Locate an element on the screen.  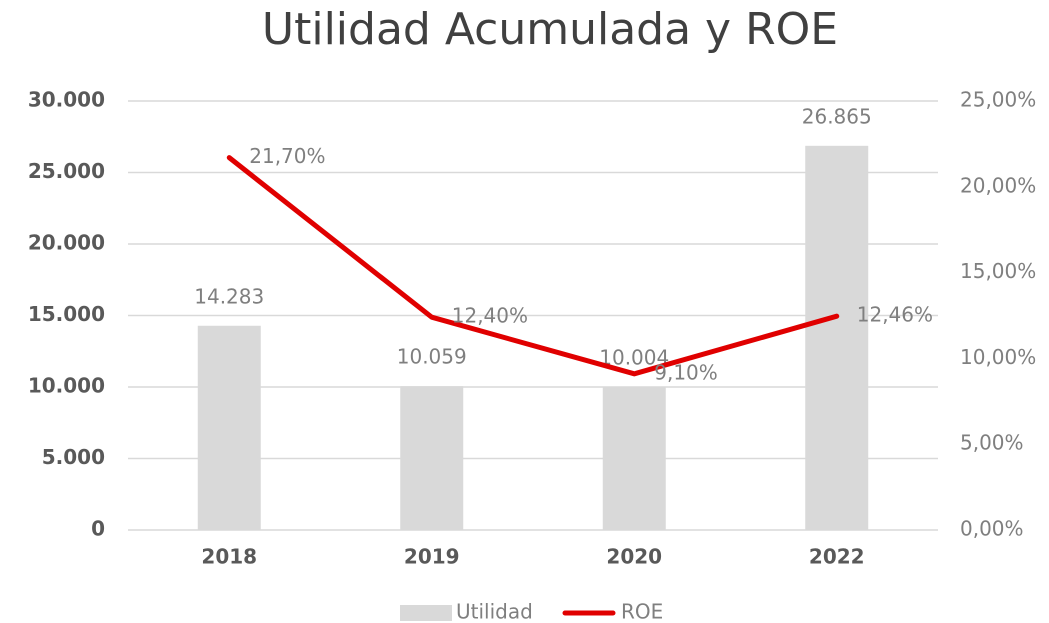
y2-tick-label: 20,00% is located at coordinates (998, 185).